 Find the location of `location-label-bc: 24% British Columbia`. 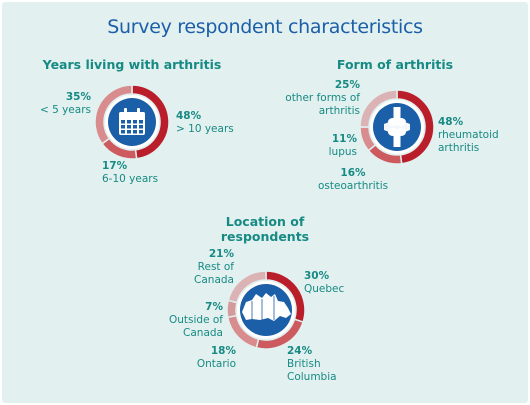

location-label-bc: 24% British Columbia is located at coordinates (322, 364).